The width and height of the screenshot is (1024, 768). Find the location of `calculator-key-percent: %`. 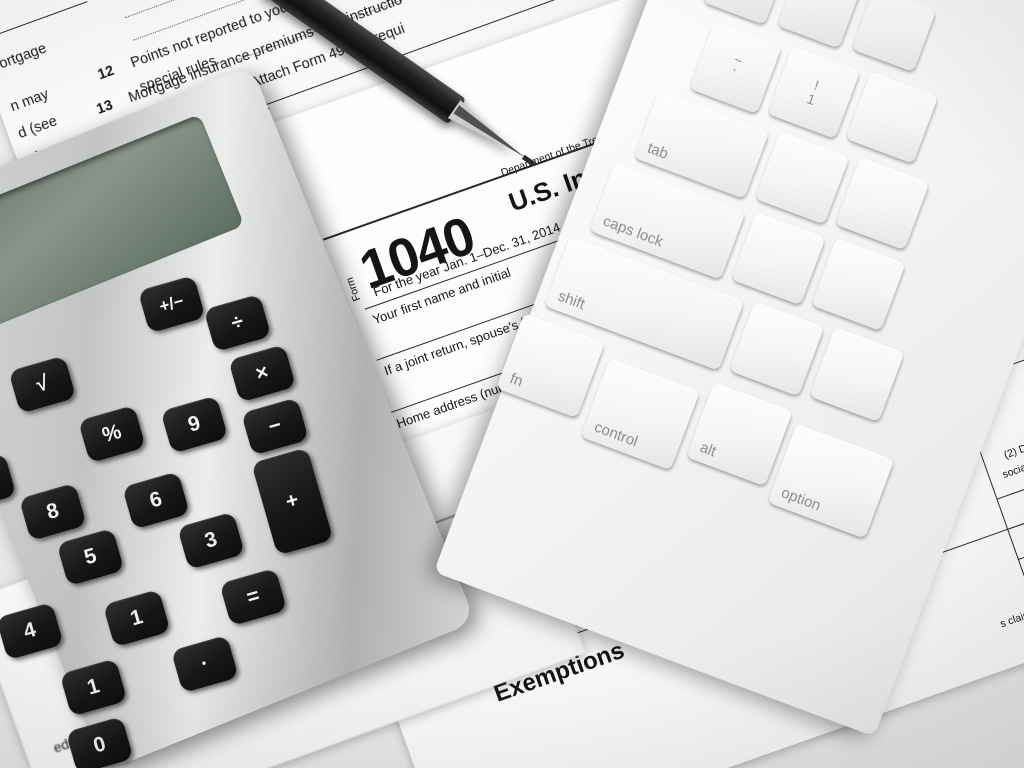

calculator-key-percent: % is located at coordinates (112, 434).